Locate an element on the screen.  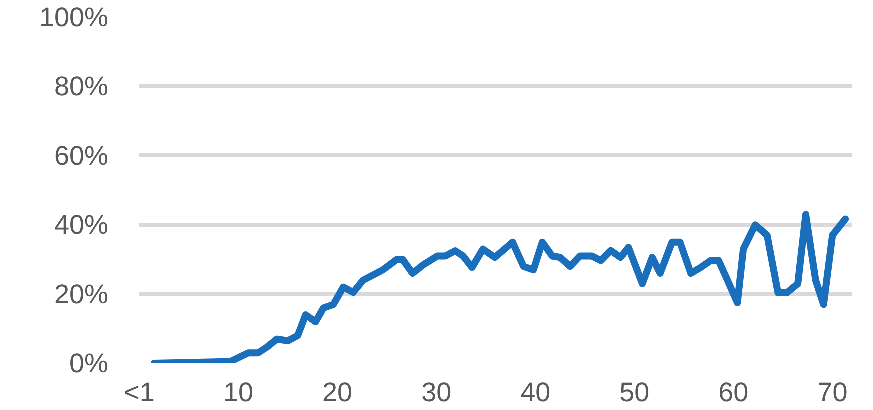
x-tick-label: 60 is located at coordinates (733, 393).